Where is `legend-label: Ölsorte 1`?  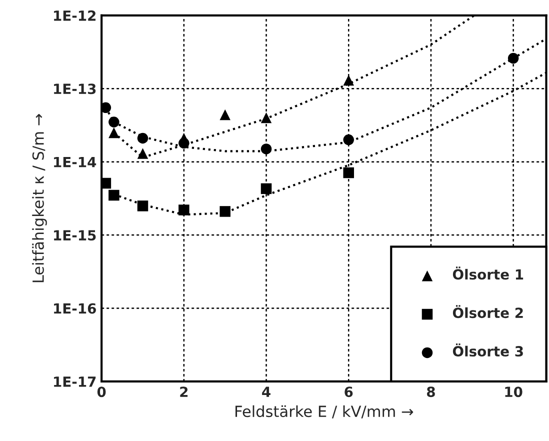 legend-label: Ölsorte 1 is located at coordinates (488, 273).